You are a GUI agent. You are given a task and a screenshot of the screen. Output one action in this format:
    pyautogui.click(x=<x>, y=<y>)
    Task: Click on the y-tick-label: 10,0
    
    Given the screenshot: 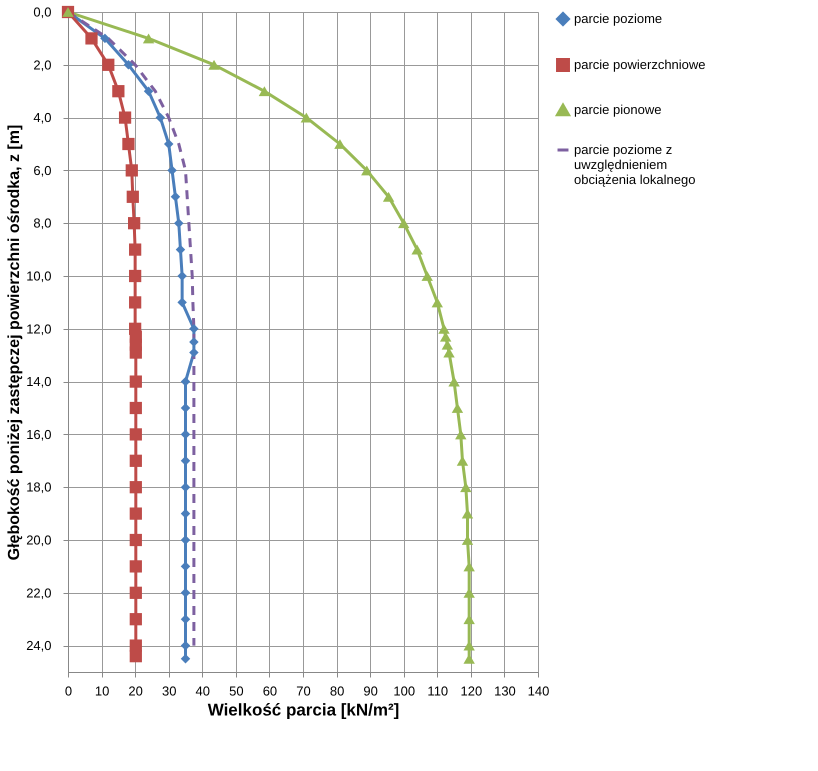 What is the action you would take?
    pyautogui.click(x=39, y=276)
    